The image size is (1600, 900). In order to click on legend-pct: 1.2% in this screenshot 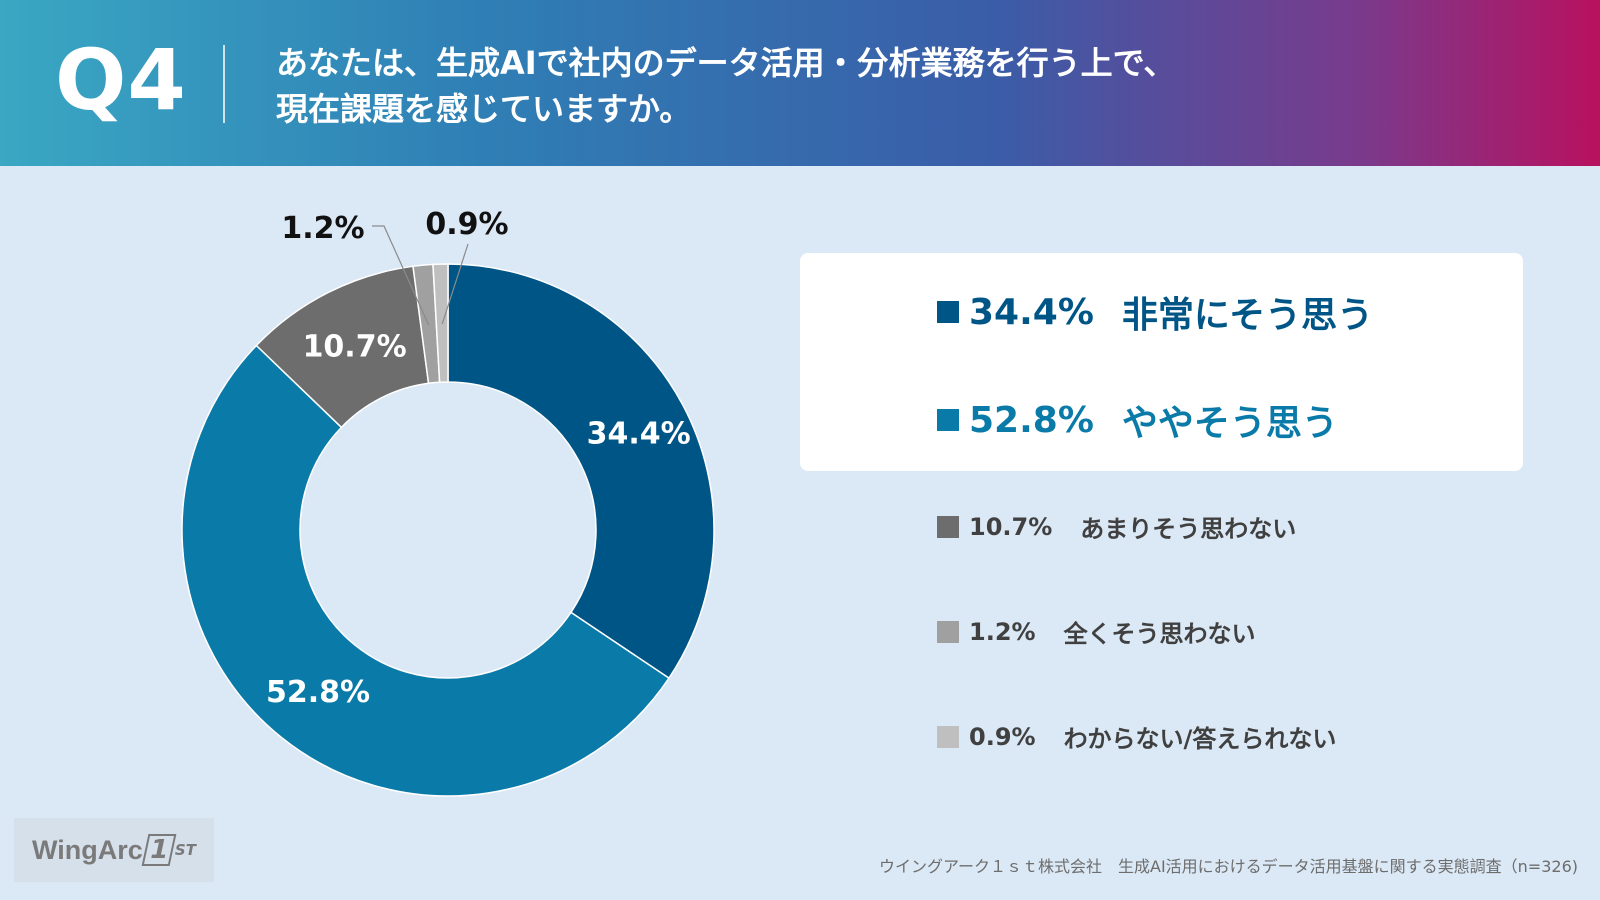, I will do `click(1002, 631)`.